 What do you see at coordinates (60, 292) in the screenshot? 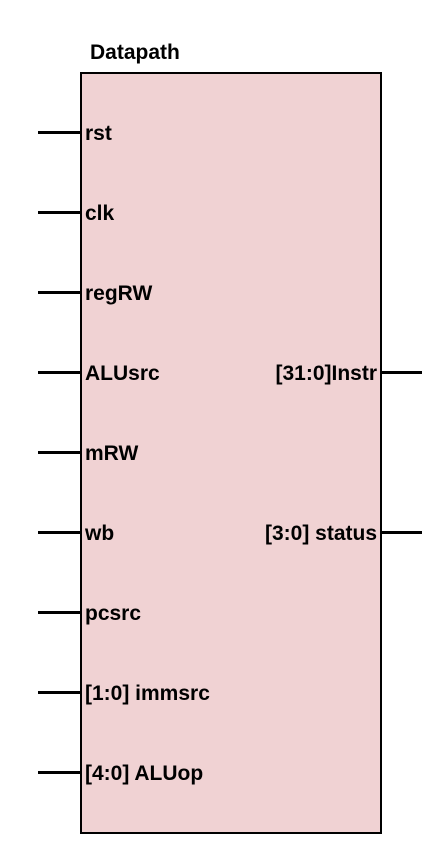
I see `input-wire-regrw` at bounding box center [60, 292].